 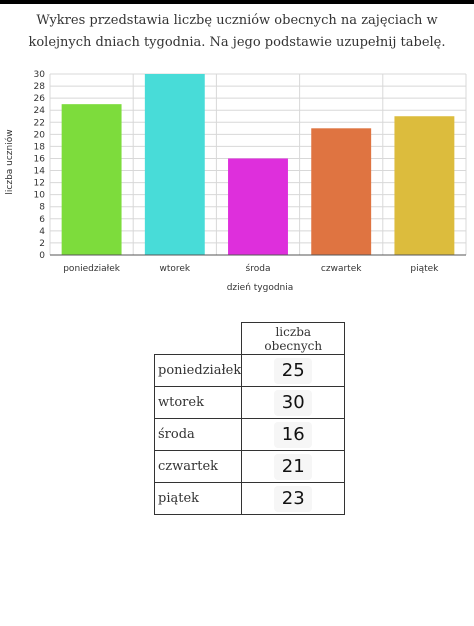 What do you see at coordinates (198, 434) in the screenshot?
I see `row-label: środa` at bounding box center [198, 434].